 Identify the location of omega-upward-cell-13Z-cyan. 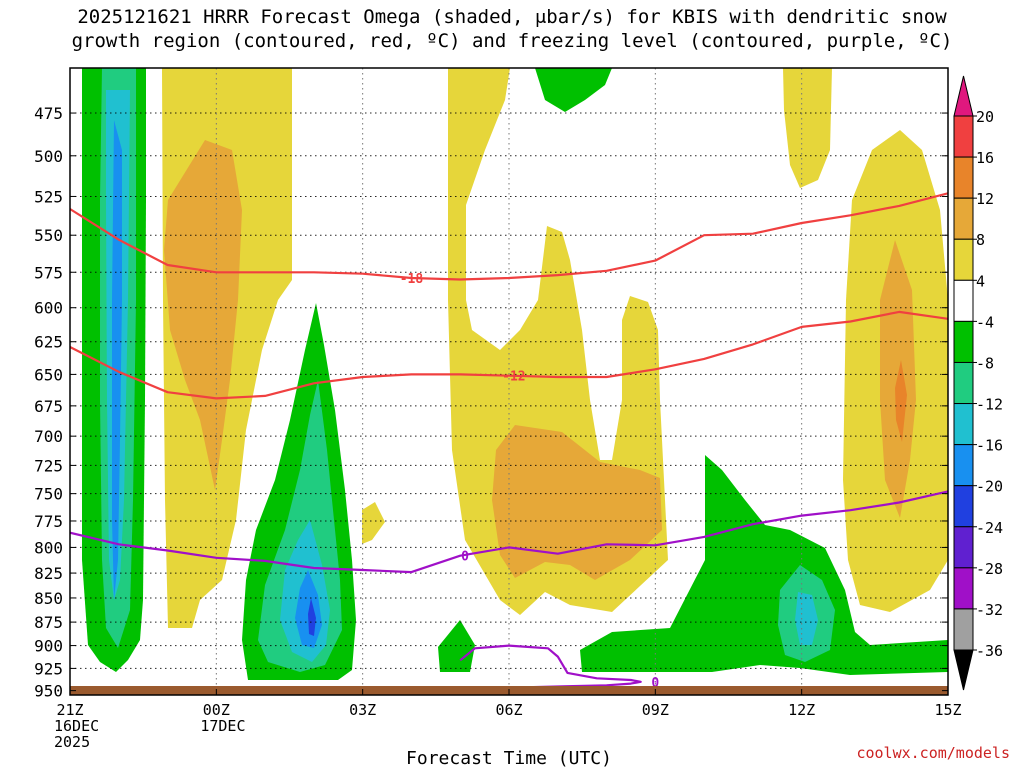
(806, 618).